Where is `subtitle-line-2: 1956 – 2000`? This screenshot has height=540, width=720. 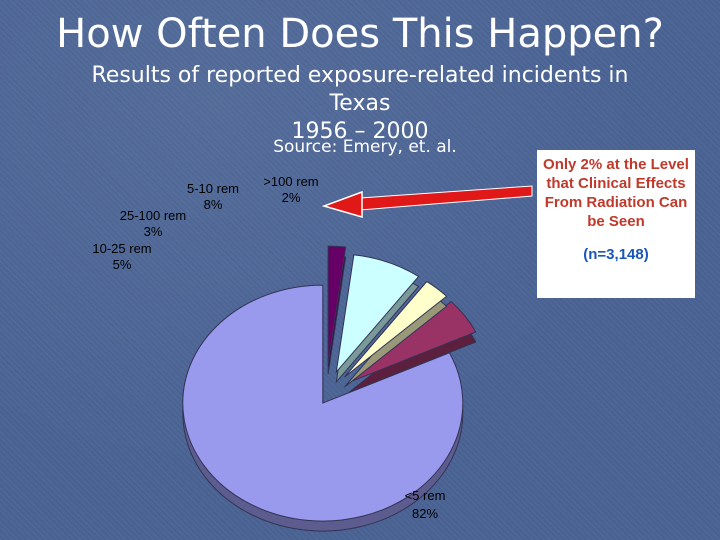 subtitle-line-2: 1956 – 2000 is located at coordinates (360, 131).